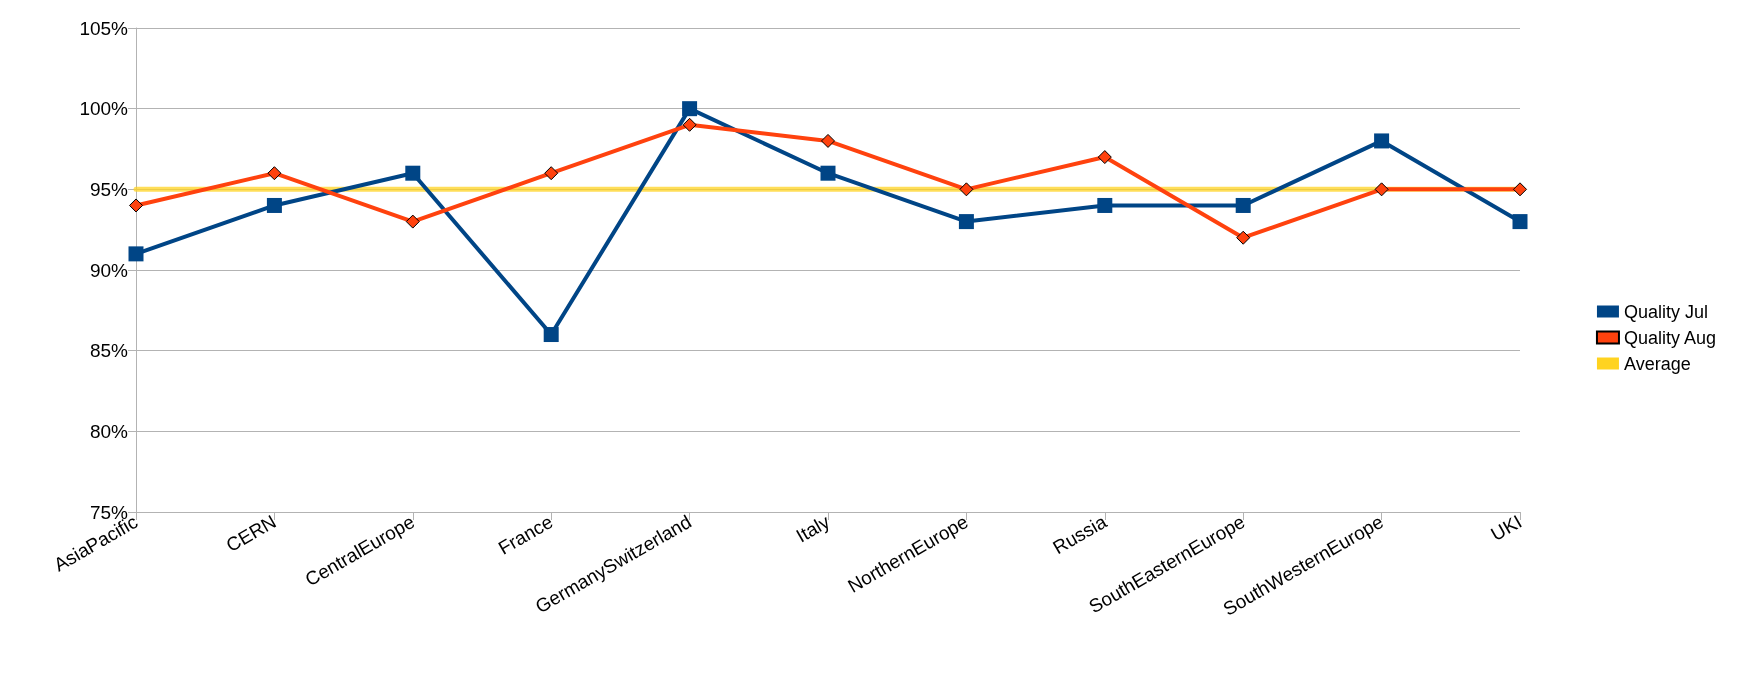 The height and width of the screenshot is (675, 1750). What do you see at coordinates (1665, 311) in the screenshot?
I see `legend-label: Quality Jul` at bounding box center [1665, 311].